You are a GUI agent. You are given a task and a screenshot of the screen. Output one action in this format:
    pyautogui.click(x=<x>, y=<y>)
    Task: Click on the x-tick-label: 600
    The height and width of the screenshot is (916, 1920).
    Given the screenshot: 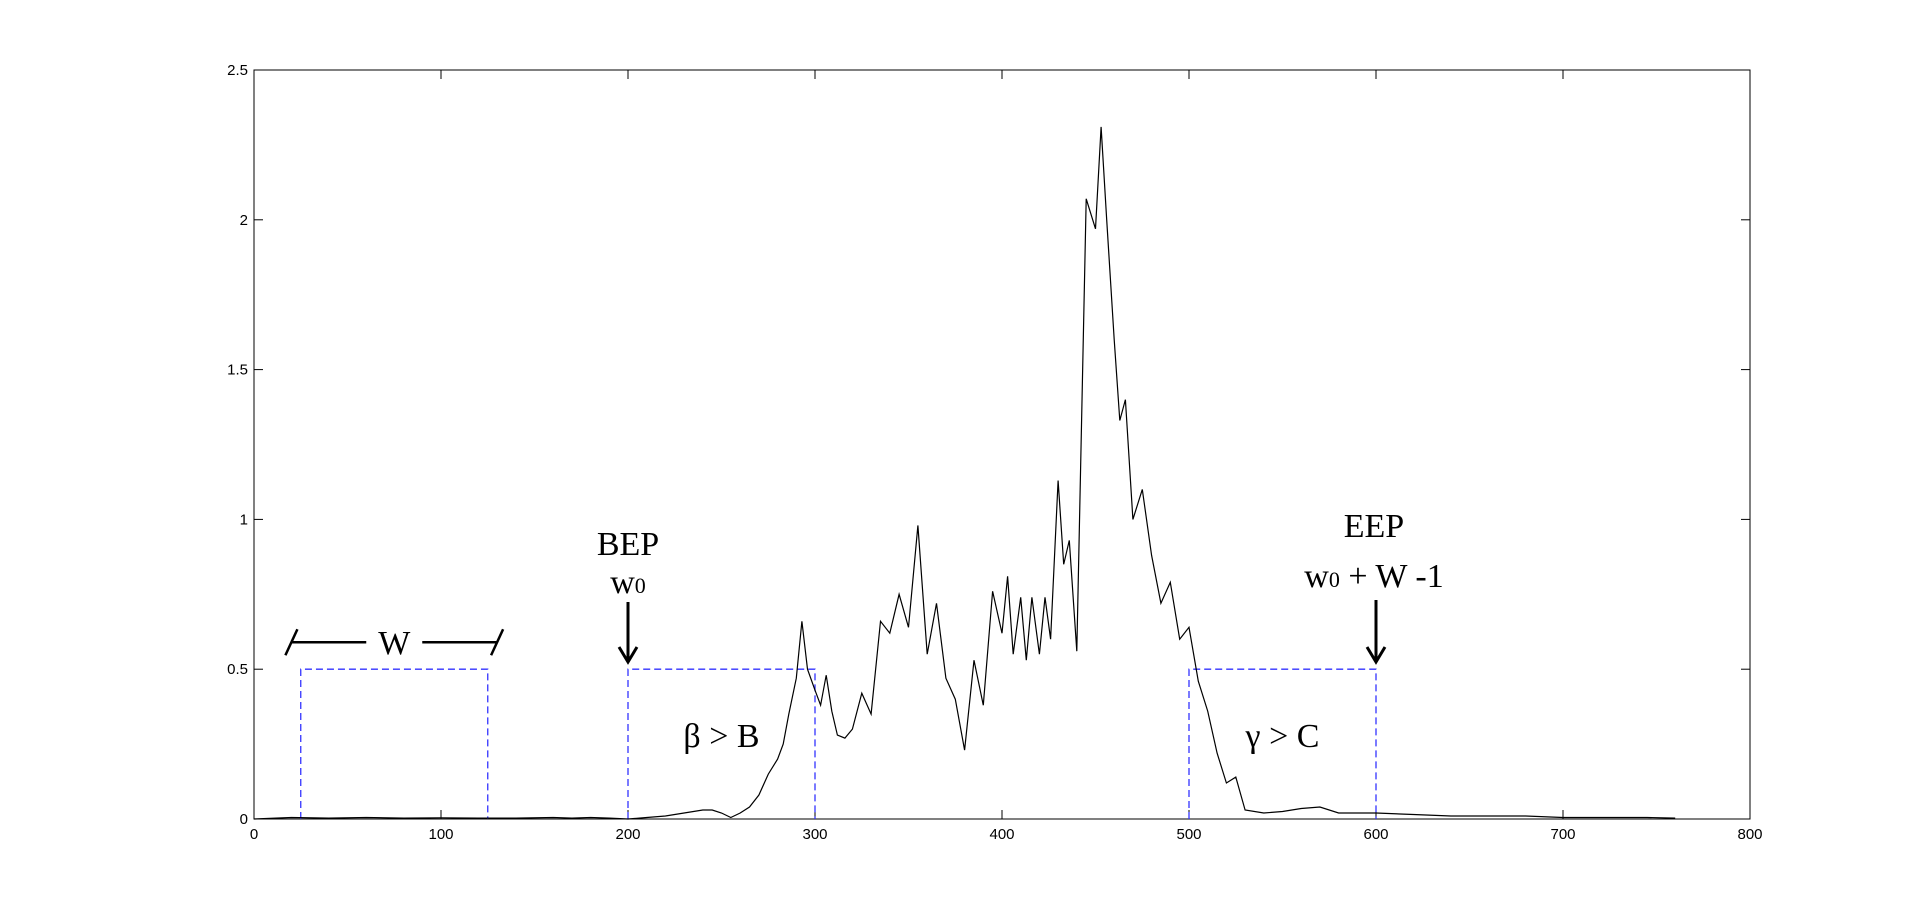 What is the action you would take?
    pyautogui.click(x=1375, y=834)
    